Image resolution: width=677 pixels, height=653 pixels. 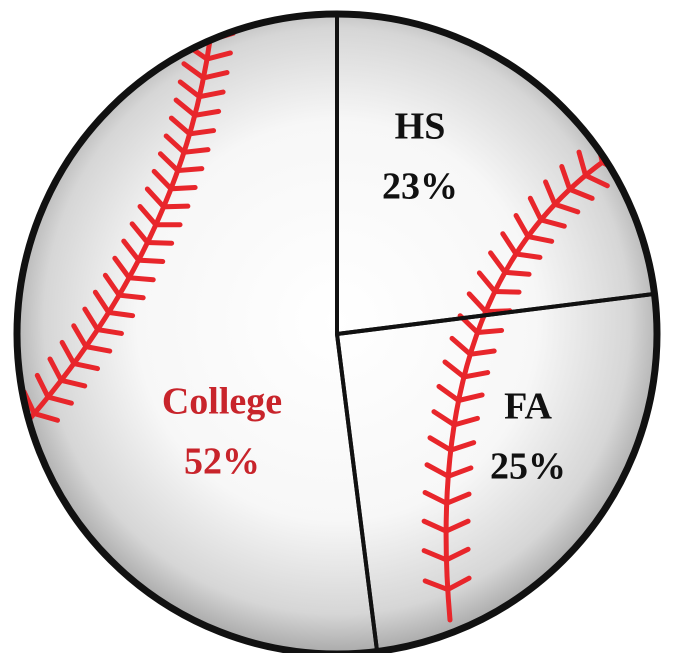 I want to click on slice-label: College, so click(x=222, y=402).